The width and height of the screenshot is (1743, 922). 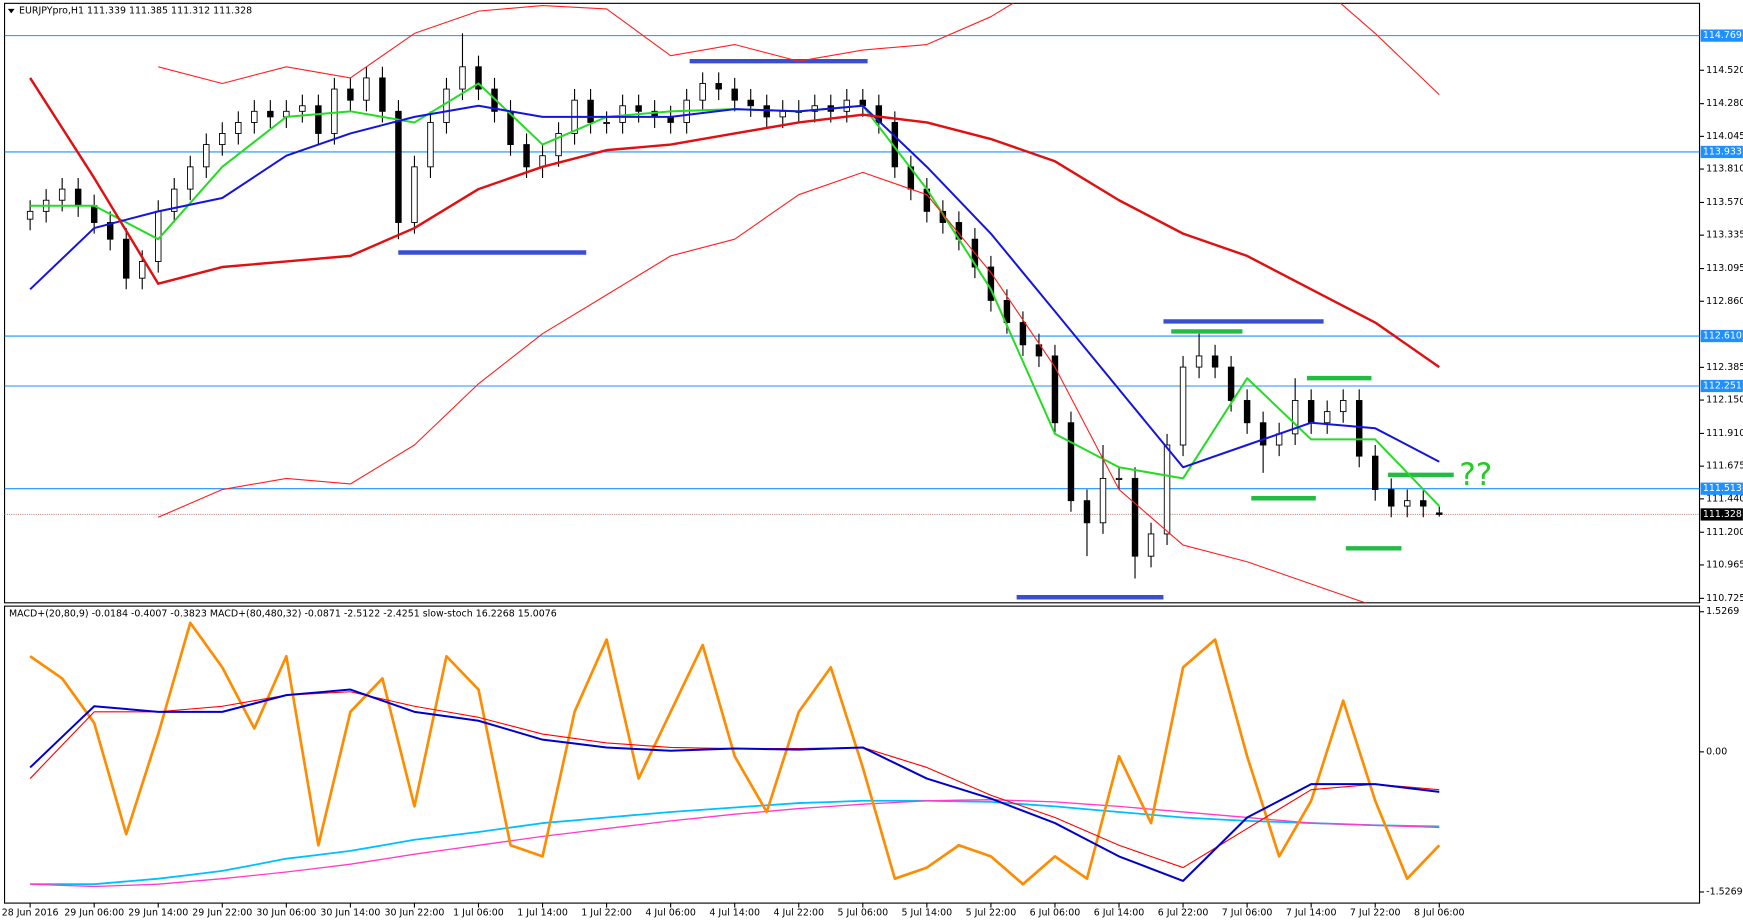 I want to click on level-label: 114.769, so click(x=1722, y=35).